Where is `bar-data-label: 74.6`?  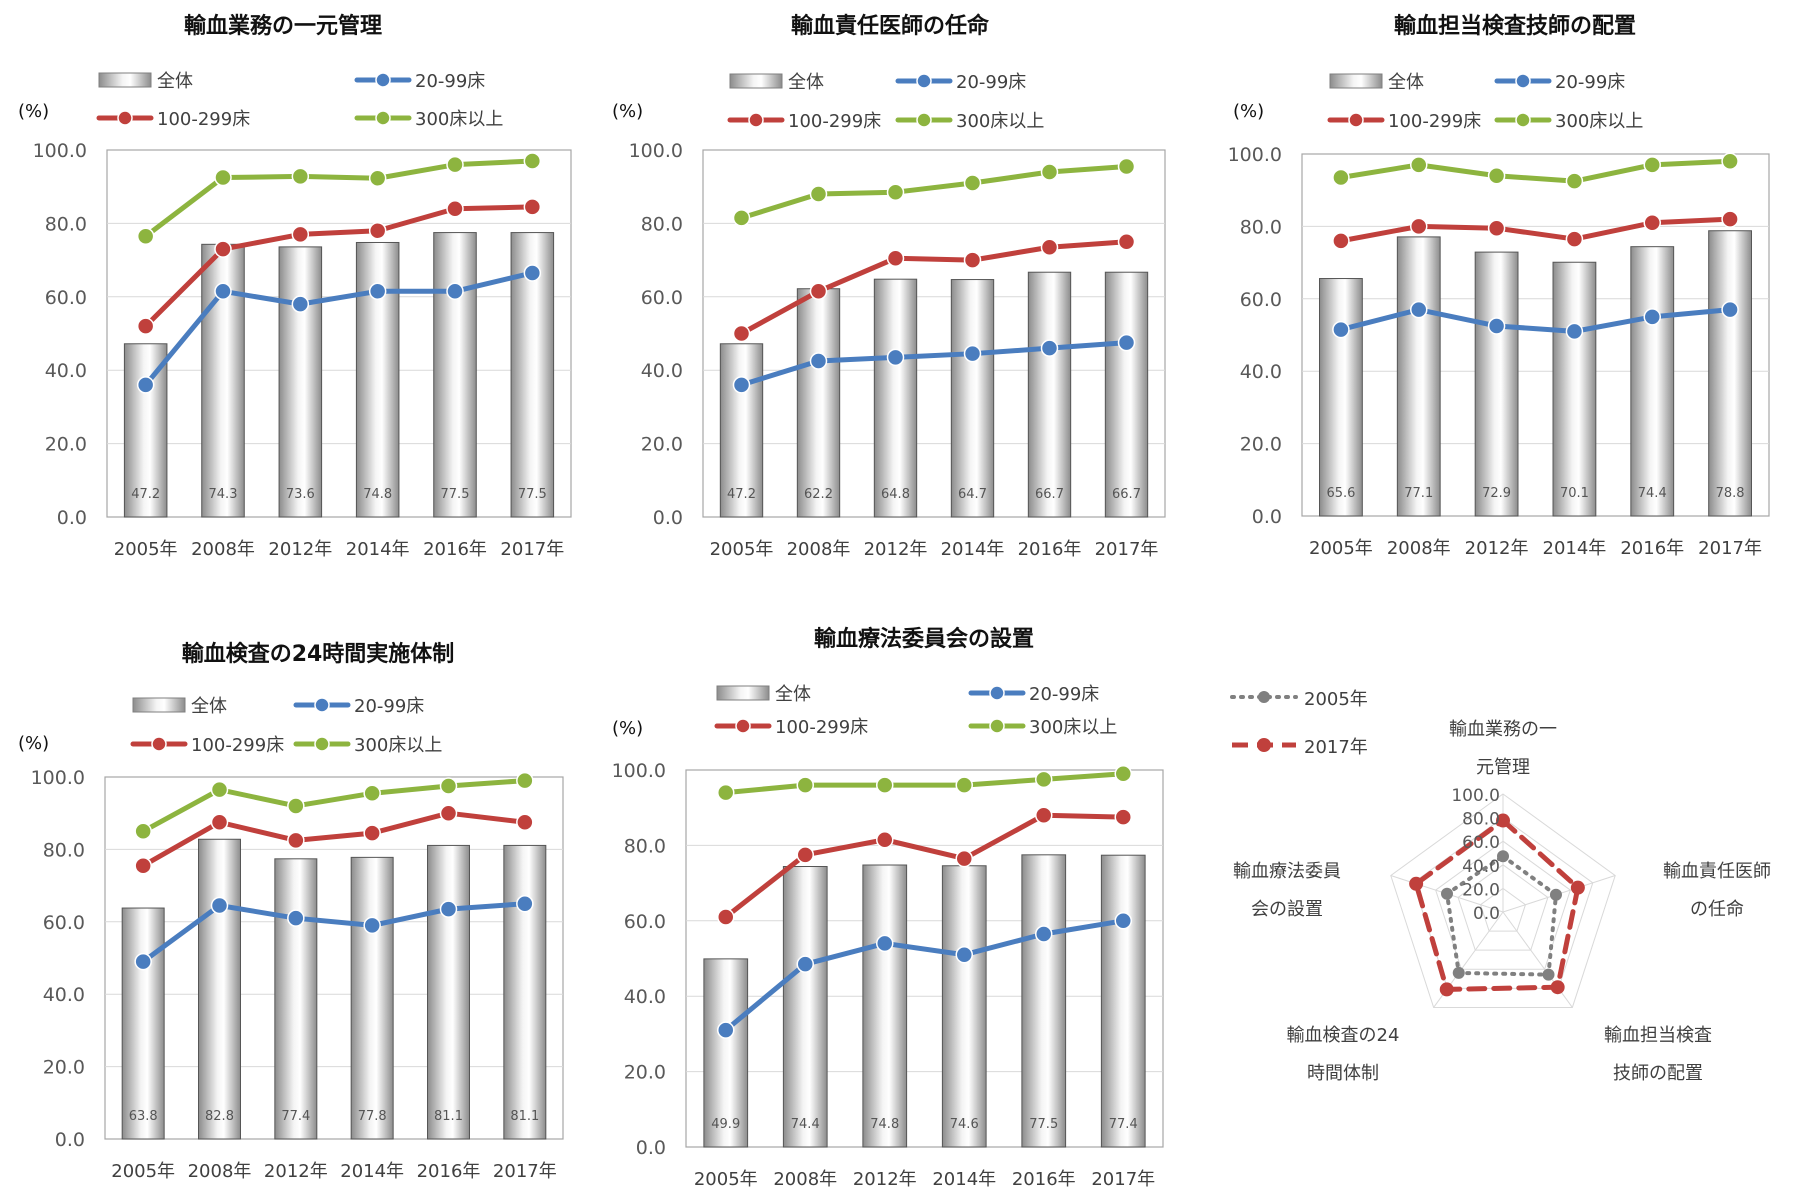
bar-data-label: 74.6 is located at coordinates (964, 1124).